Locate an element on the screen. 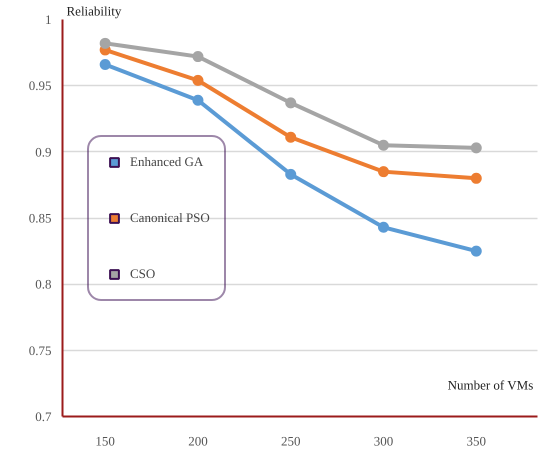 The width and height of the screenshot is (543, 461). y-tick-label: 0.7 is located at coordinates (43, 416).